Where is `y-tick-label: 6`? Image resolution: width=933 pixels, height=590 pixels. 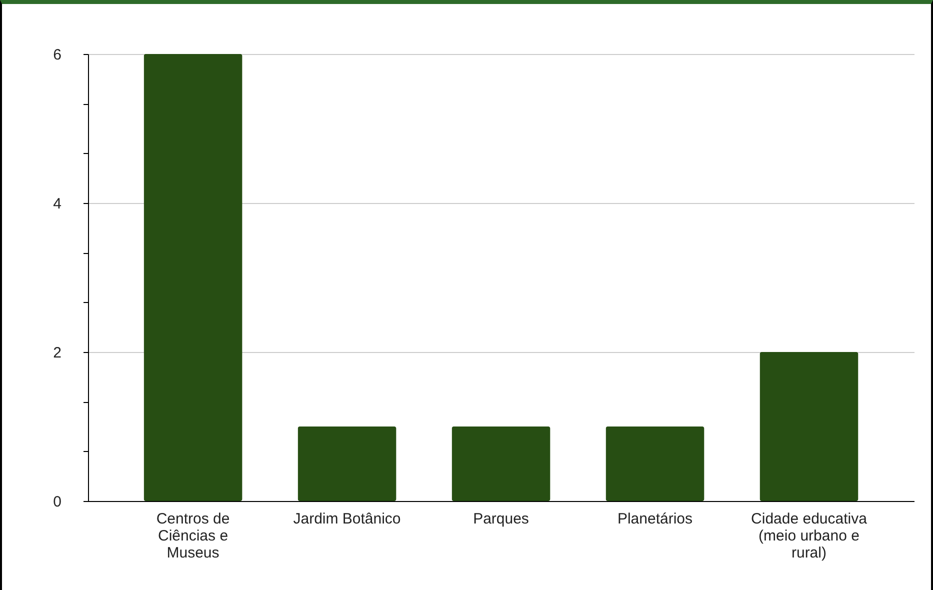 y-tick-label: 6 is located at coordinates (57, 55).